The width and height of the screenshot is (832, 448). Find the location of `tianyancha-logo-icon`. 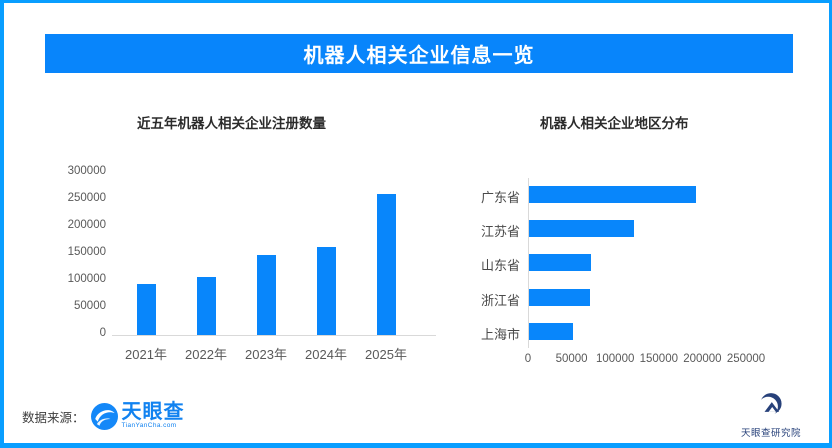

tianyancha-logo-icon is located at coordinates (104, 416).